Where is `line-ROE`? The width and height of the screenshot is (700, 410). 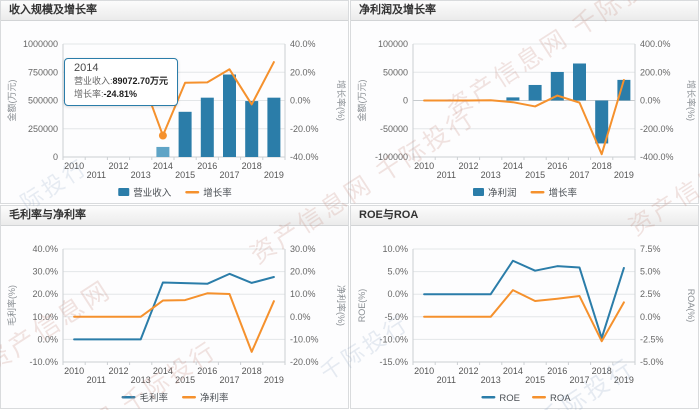
line-ROE is located at coordinates (524, 299).